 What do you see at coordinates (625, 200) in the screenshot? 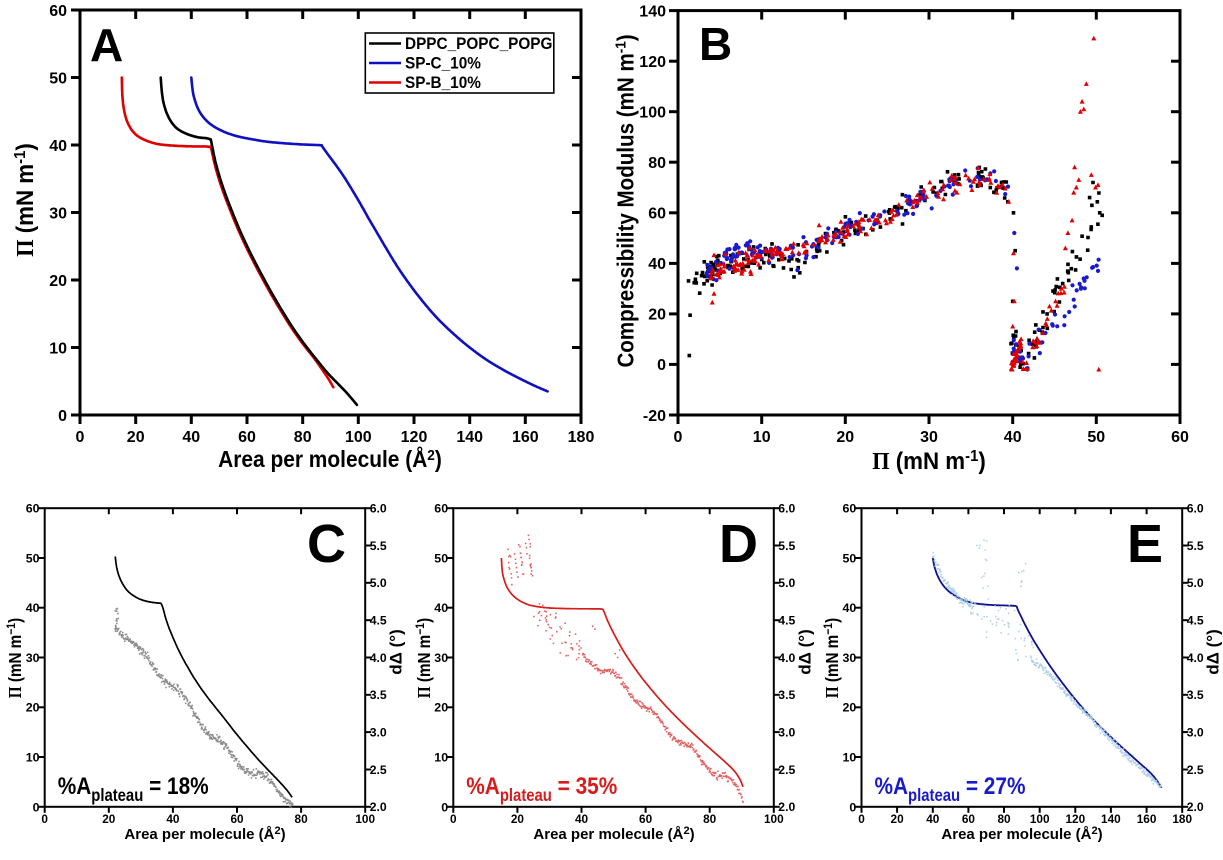
I see `svg-text:Compressibility Modulus (mN m-: Compressibility Modulus (mN m-1)` at bounding box center [625, 200].